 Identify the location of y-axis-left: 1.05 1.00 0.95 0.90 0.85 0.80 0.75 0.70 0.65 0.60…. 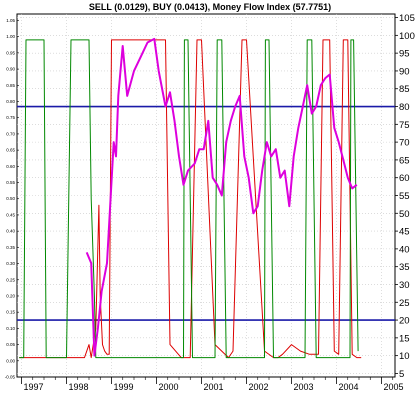
(12, 199).